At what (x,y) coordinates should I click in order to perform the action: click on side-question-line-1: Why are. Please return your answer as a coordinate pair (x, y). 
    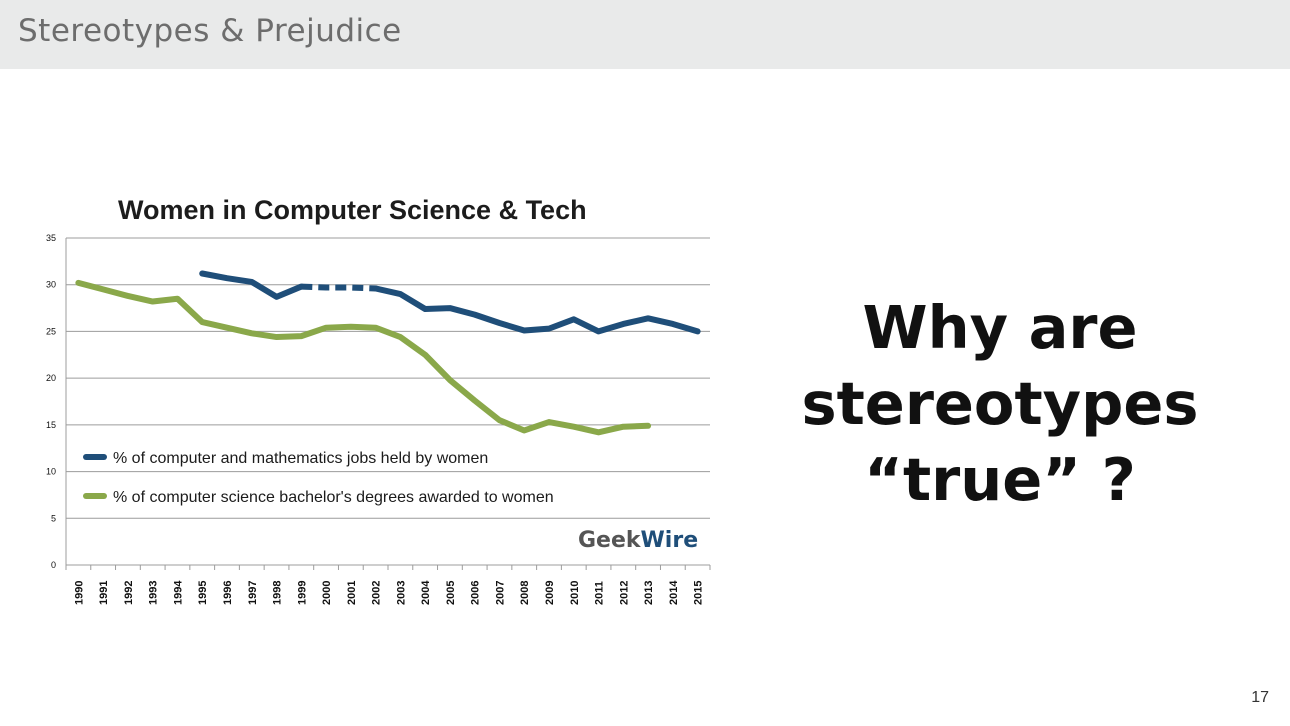
    Looking at the image, I should click on (1000, 327).